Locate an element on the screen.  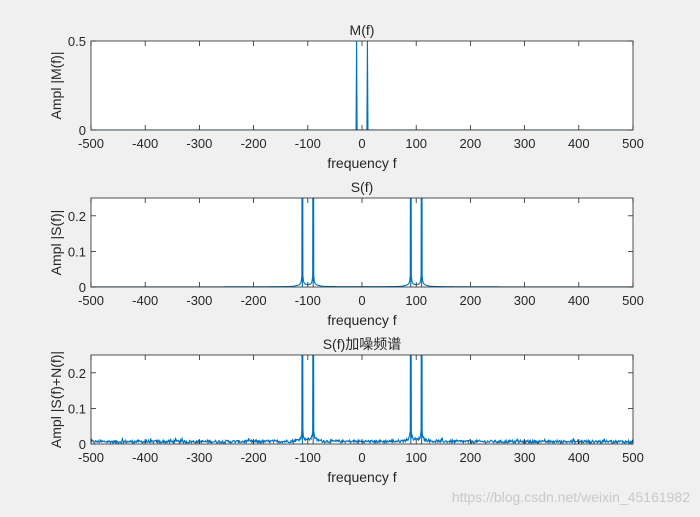
y-axis-label: Ampl |M(f)| is located at coordinates (56, 86).